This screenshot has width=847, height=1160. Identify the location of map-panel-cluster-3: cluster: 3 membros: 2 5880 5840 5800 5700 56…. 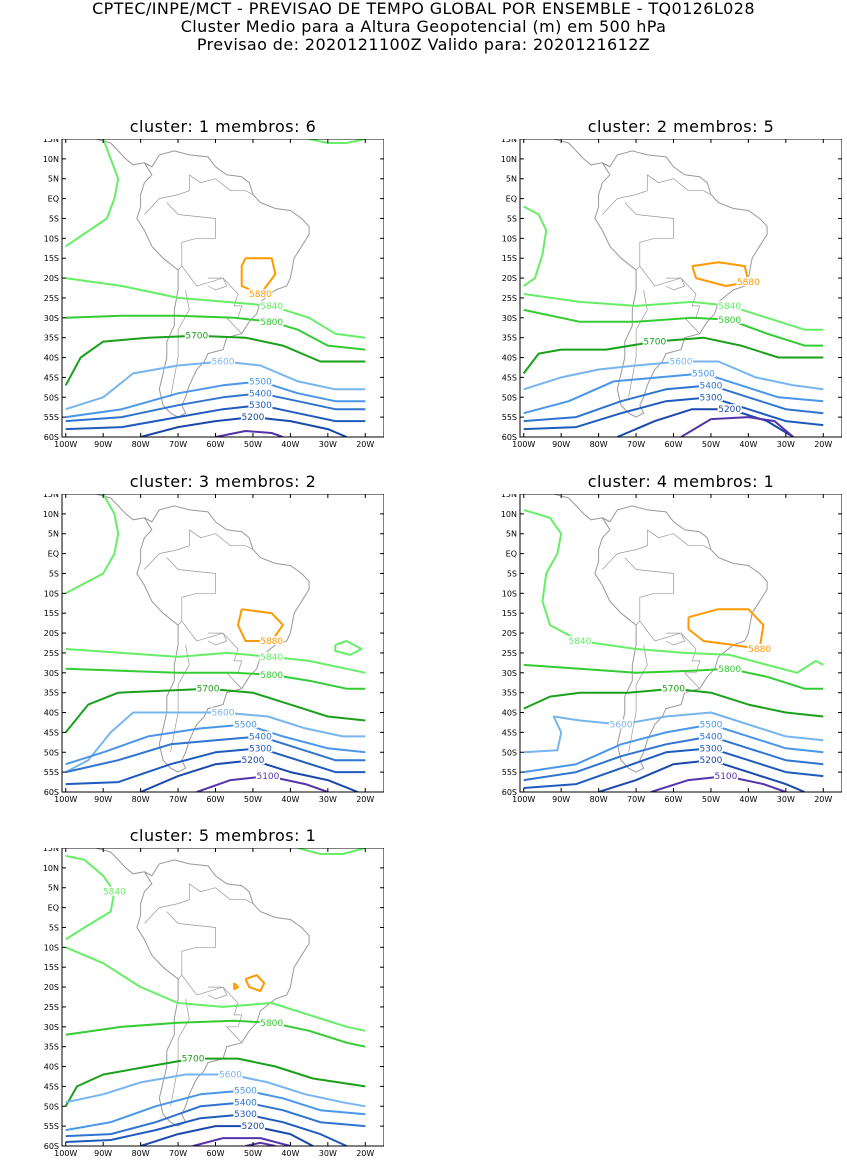
(213, 638).